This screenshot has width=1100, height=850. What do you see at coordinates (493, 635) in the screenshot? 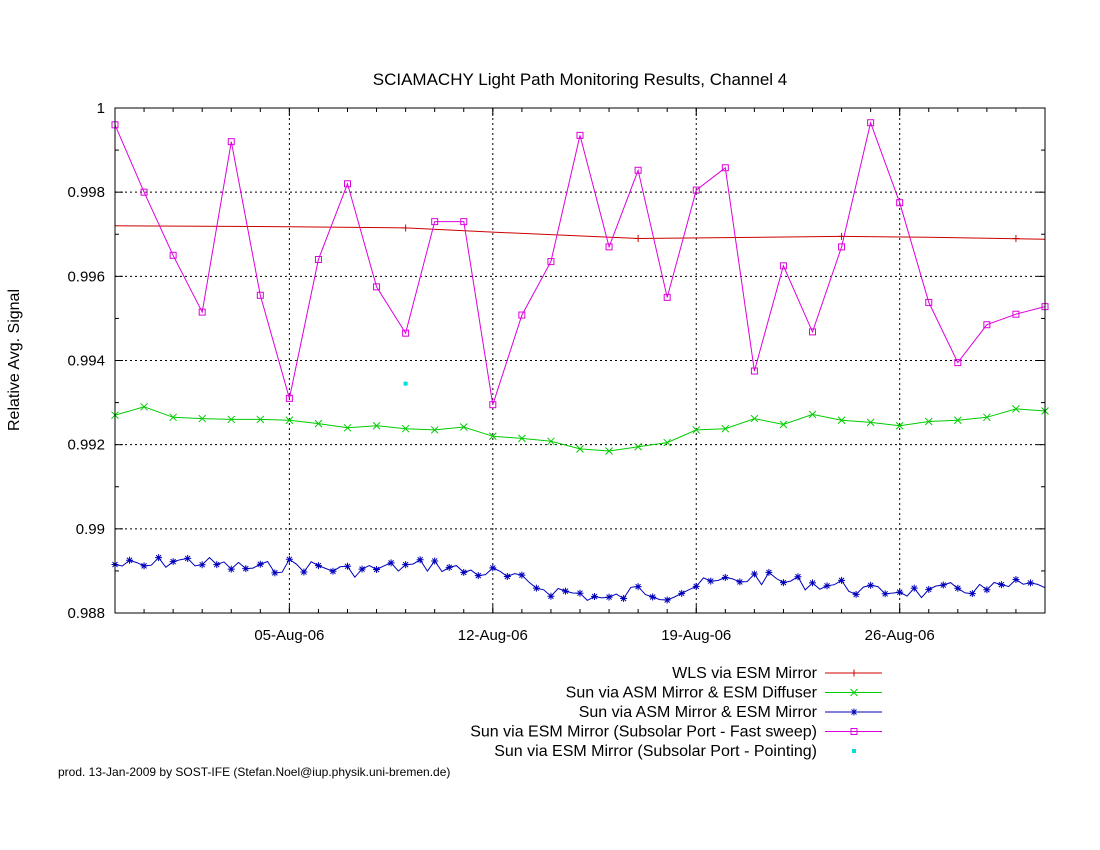
I see `x-tick-label: 12-Aug-06` at bounding box center [493, 635].